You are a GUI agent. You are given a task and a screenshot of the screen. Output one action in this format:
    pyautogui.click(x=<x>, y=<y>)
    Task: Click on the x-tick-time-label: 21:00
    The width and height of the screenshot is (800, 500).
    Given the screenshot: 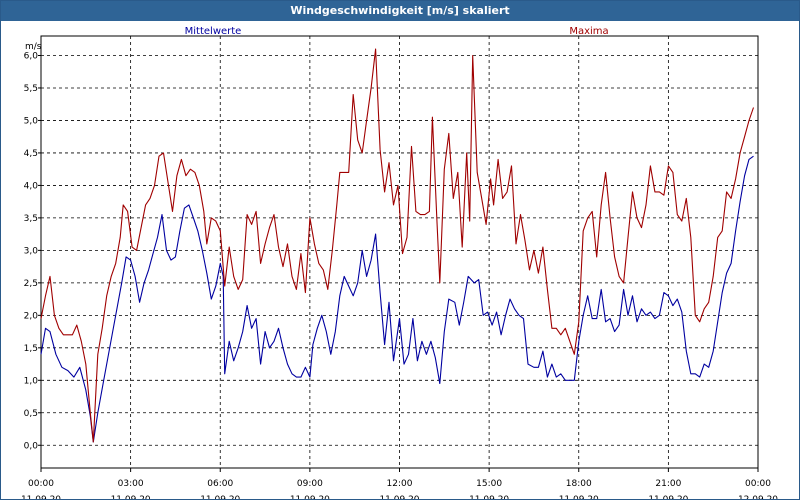 What is the action you would take?
    pyautogui.click(x=668, y=484)
    